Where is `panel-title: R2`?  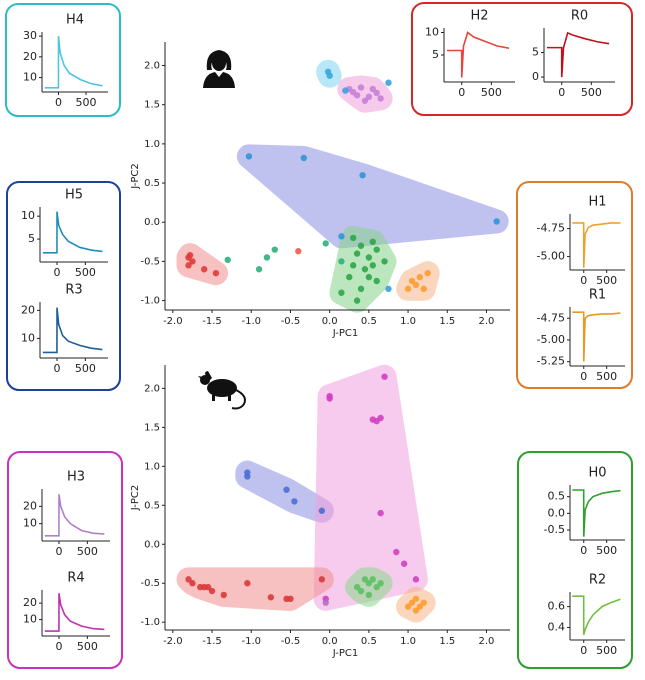
panel-title: R2 is located at coordinates (597, 580).